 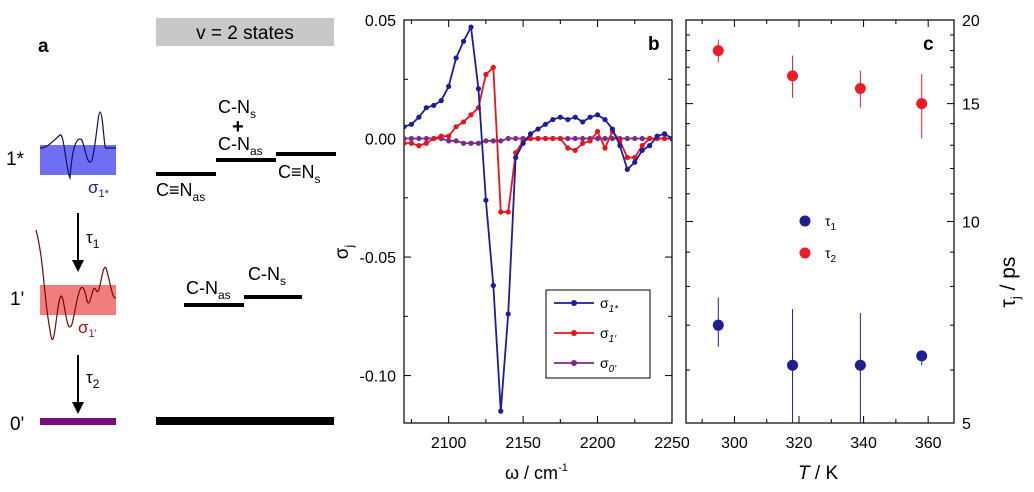 What do you see at coordinates (608, 335) in the screenshot?
I see `legend-label: σ1'` at bounding box center [608, 335].